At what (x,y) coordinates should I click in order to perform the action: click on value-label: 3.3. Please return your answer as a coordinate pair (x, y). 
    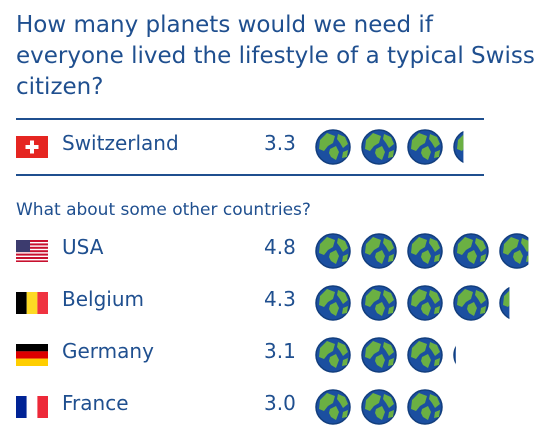
    Looking at the image, I should click on (280, 143).